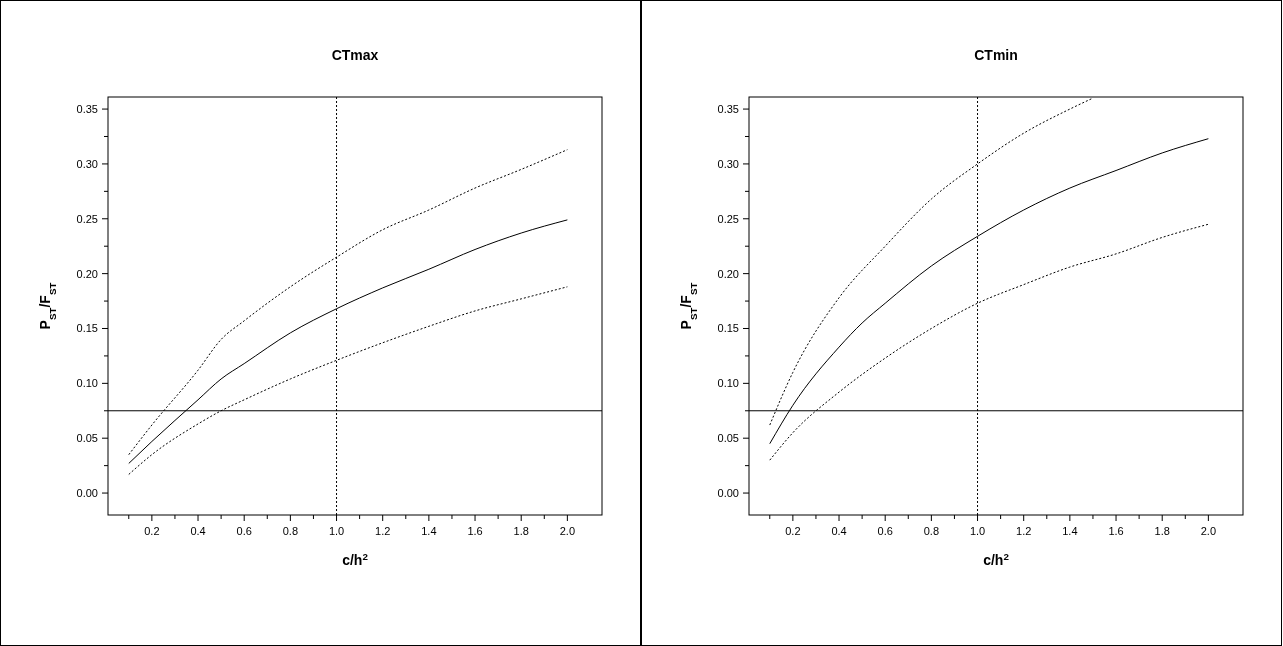  What do you see at coordinates (355, 55) in the screenshot?
I see `chart-title: CTmax` at bounding box center [355, 55].